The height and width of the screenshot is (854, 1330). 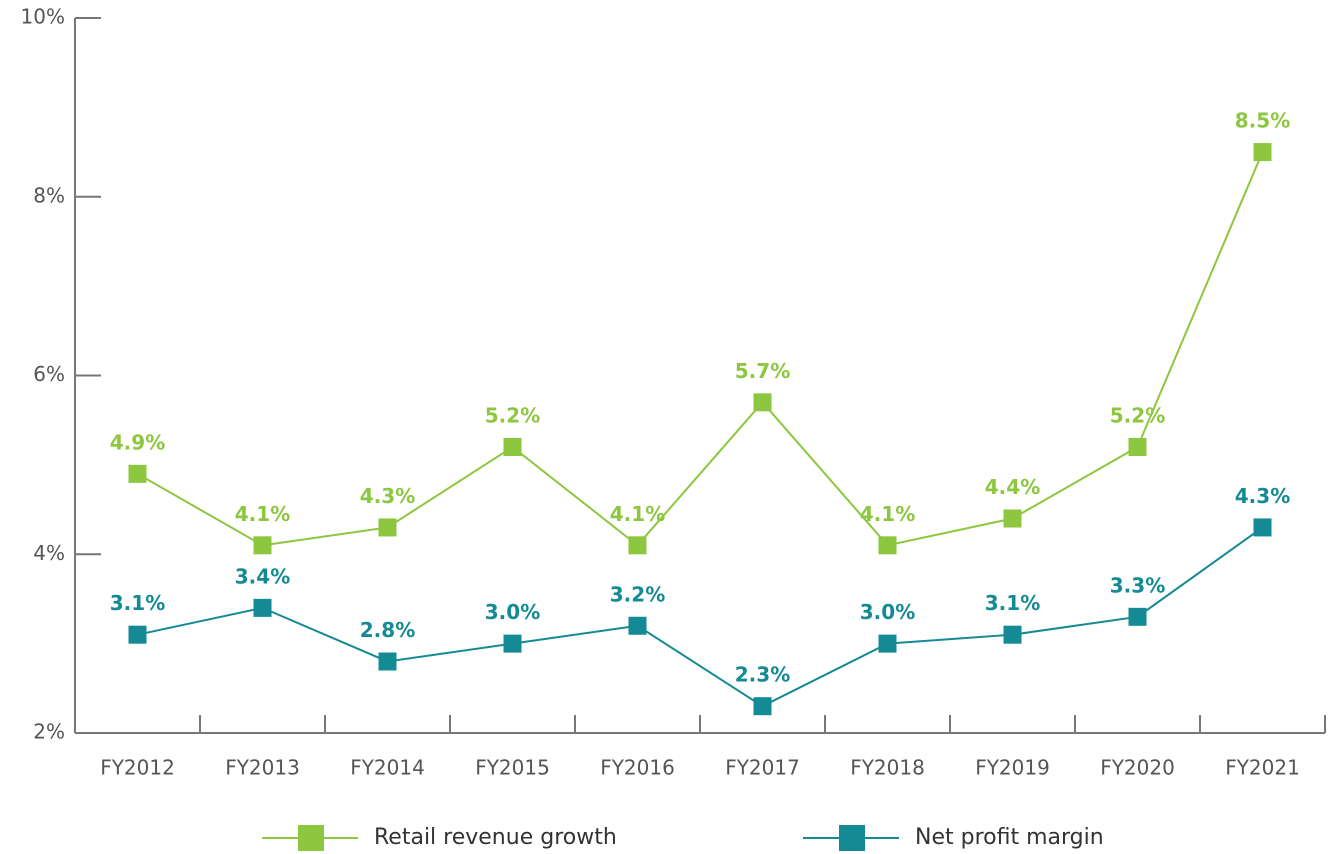 What do you see at coordinates (1012, 487) in the screenshot?
I see `value-label: 4.4%` at bounding box center [1012, 487].